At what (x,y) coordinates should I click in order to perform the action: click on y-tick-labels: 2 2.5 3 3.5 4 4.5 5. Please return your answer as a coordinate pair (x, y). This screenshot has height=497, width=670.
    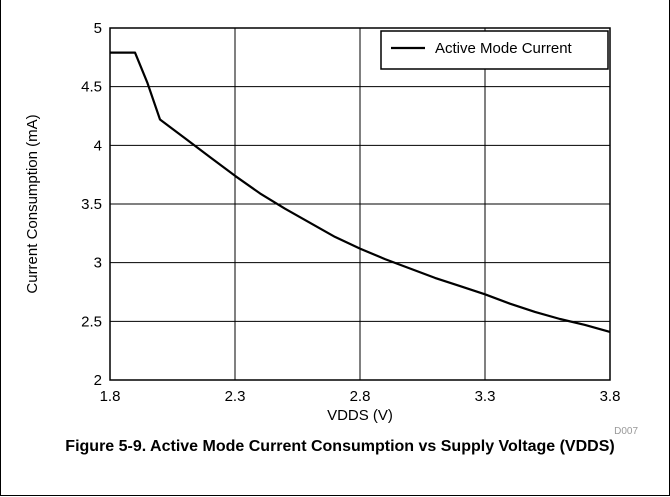
    Looking at the image, I should click on (91, 204).